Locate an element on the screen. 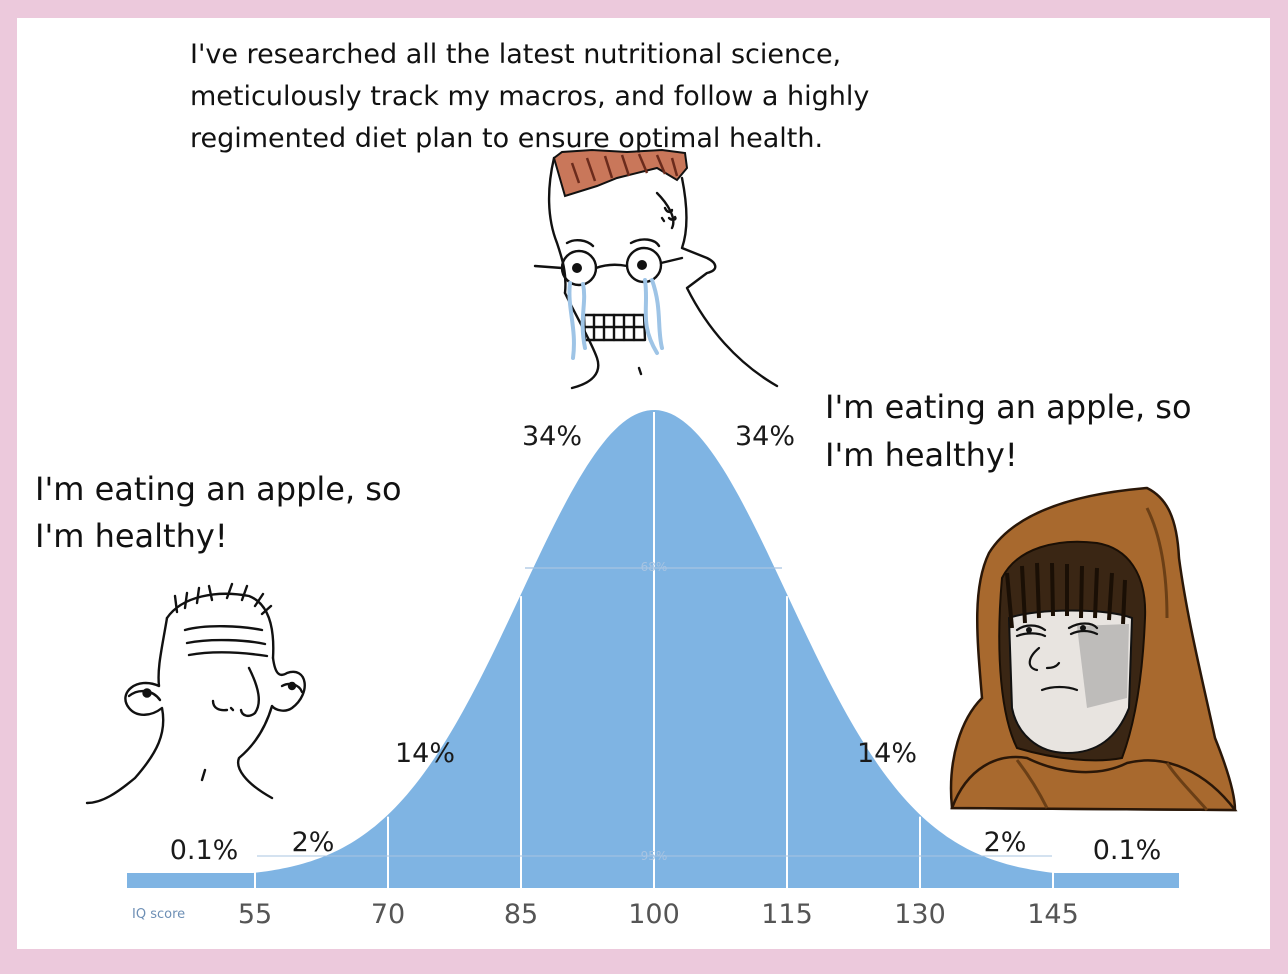  pct-right-center: 34% is located at coordinates (765, 436).